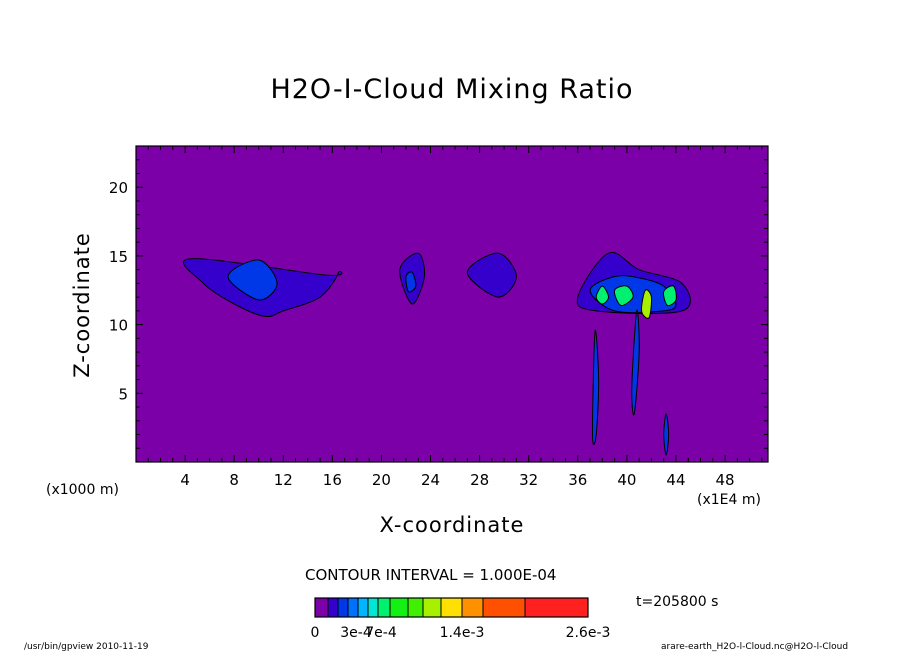 The image size is (904, 654). I want to click on y-tick-label: 10, so click(118, 326).